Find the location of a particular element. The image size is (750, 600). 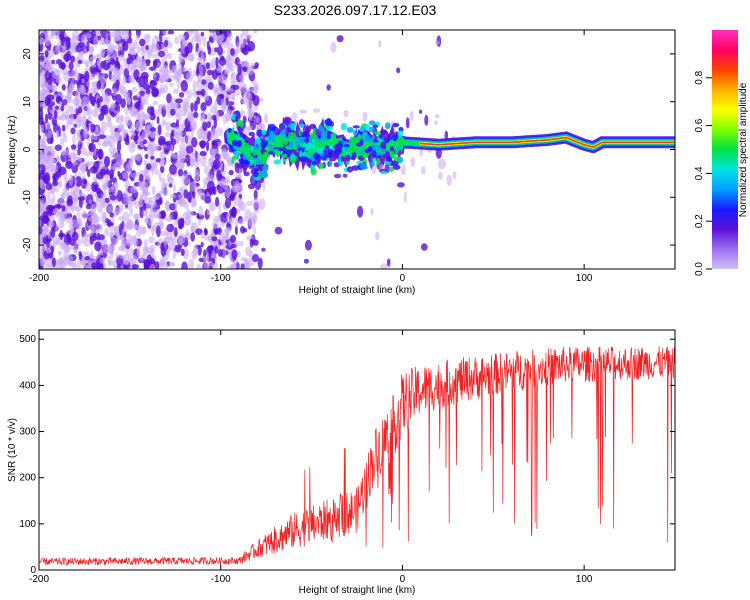

spectrogram-y-label: Frequency (Hz) is located at coordinates (12, 150).